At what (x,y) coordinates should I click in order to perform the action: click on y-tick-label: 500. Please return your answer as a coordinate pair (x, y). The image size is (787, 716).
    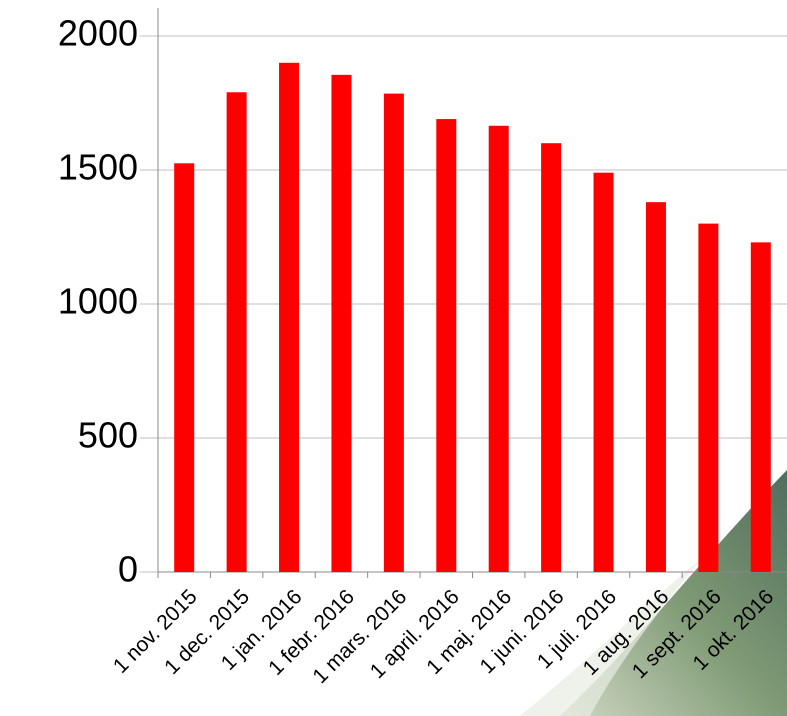
    Looking at the image, I should click on (108, 435).